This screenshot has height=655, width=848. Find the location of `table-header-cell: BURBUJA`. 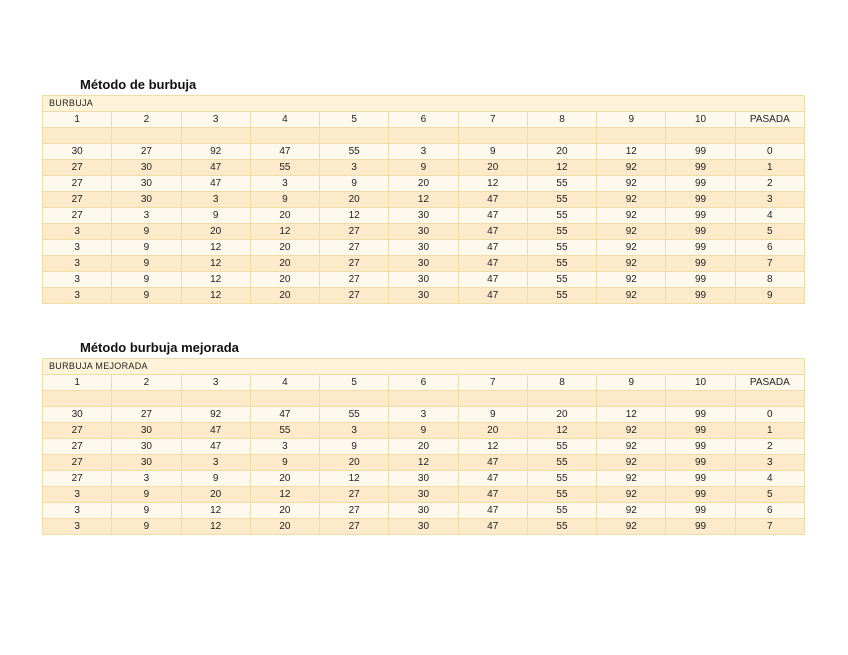

table-header-cell: BURBUJA is located at coordinates (423, 103).